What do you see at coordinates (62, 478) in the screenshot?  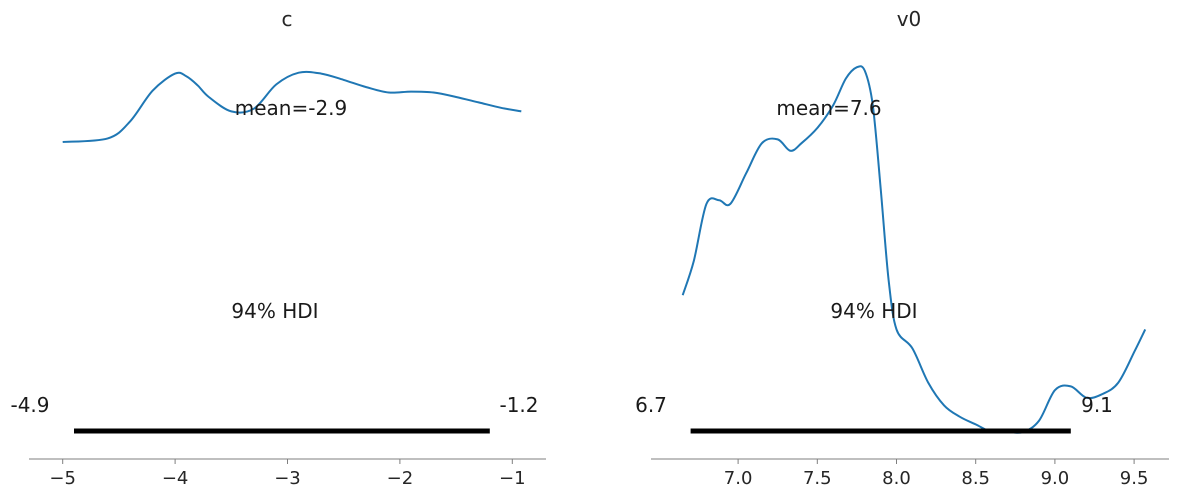 I see `panel-c-x-tick-label: −5` at bounding box center [62, 478].